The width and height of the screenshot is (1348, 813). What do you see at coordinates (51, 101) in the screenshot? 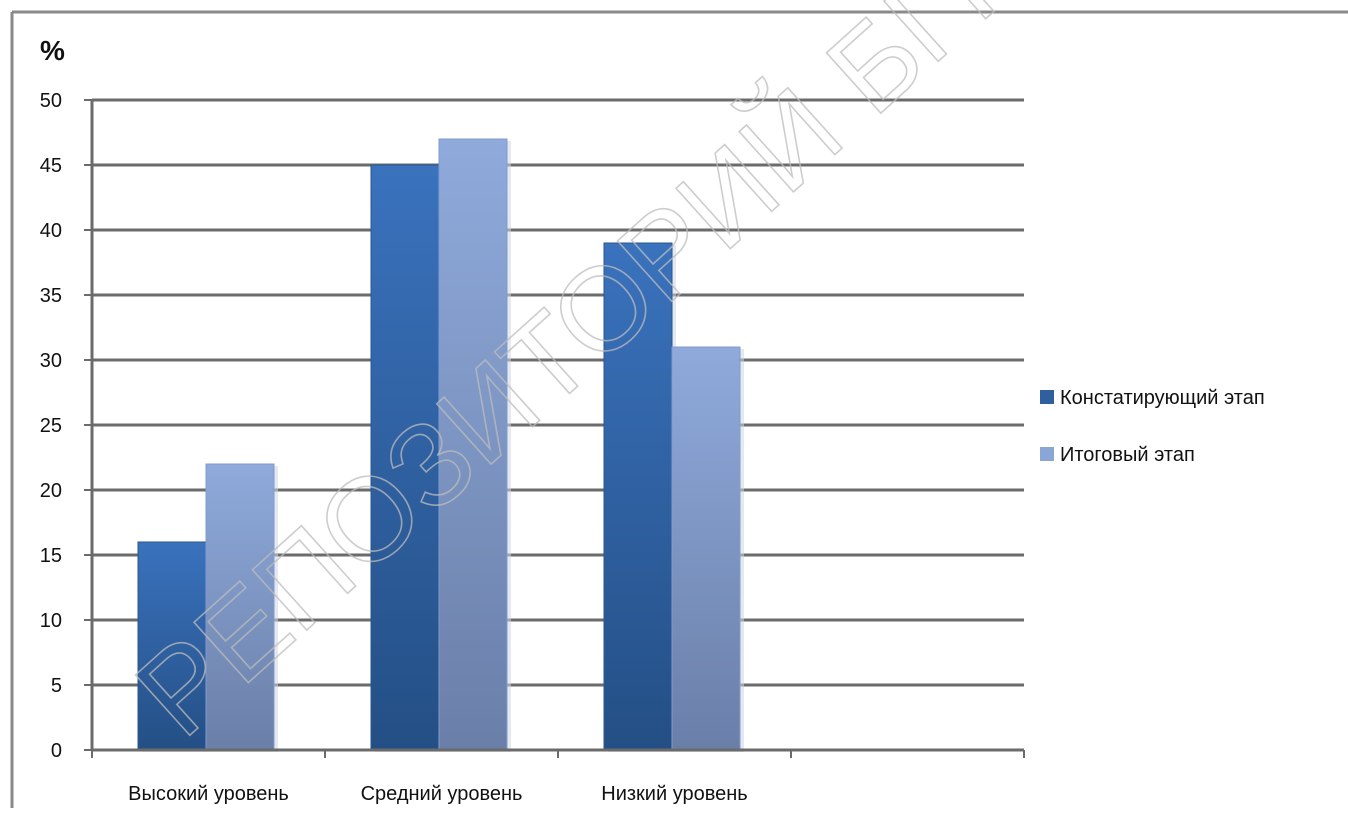
I see `y-tick-label: 50` at bounding box center [51, 101].